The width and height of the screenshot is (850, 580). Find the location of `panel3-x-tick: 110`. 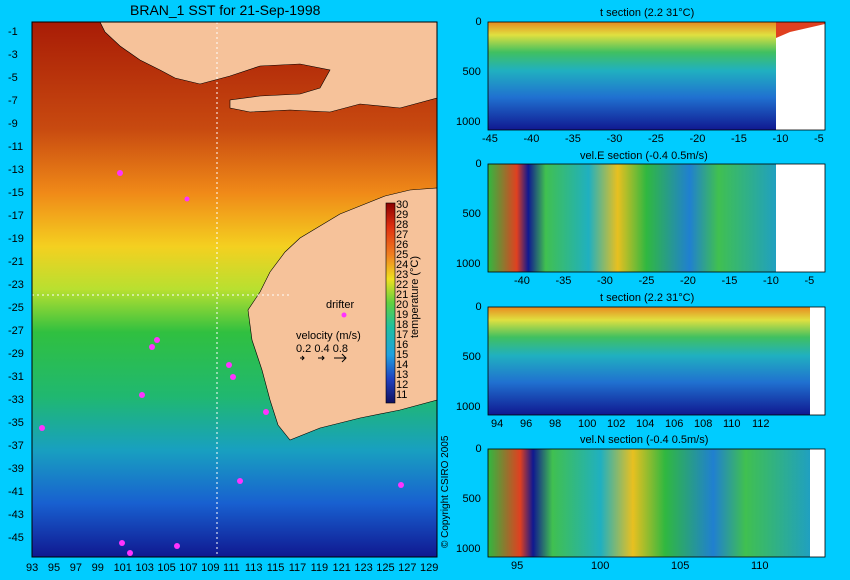

panel3-x-tick: 110 is located at coordinates (732, 424).